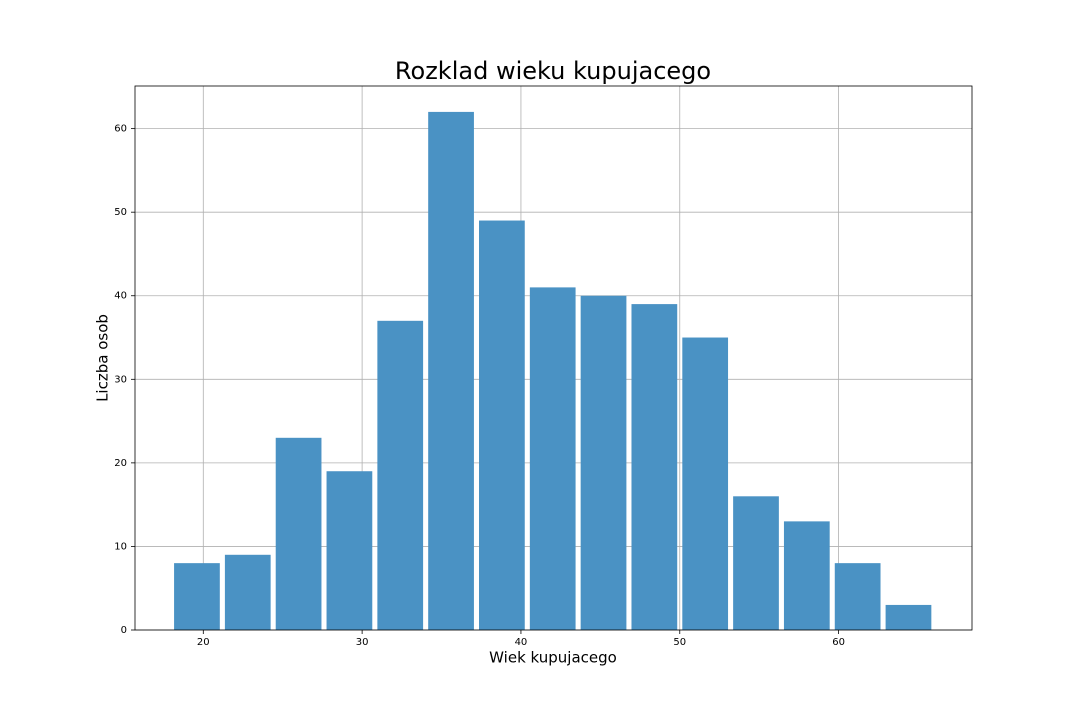 The height and width of the screenshot is (720, 1080). Describe the element at coordinates (103, 358) in the screenshot. I see `y-axis-label: Liczba osob` at that location.